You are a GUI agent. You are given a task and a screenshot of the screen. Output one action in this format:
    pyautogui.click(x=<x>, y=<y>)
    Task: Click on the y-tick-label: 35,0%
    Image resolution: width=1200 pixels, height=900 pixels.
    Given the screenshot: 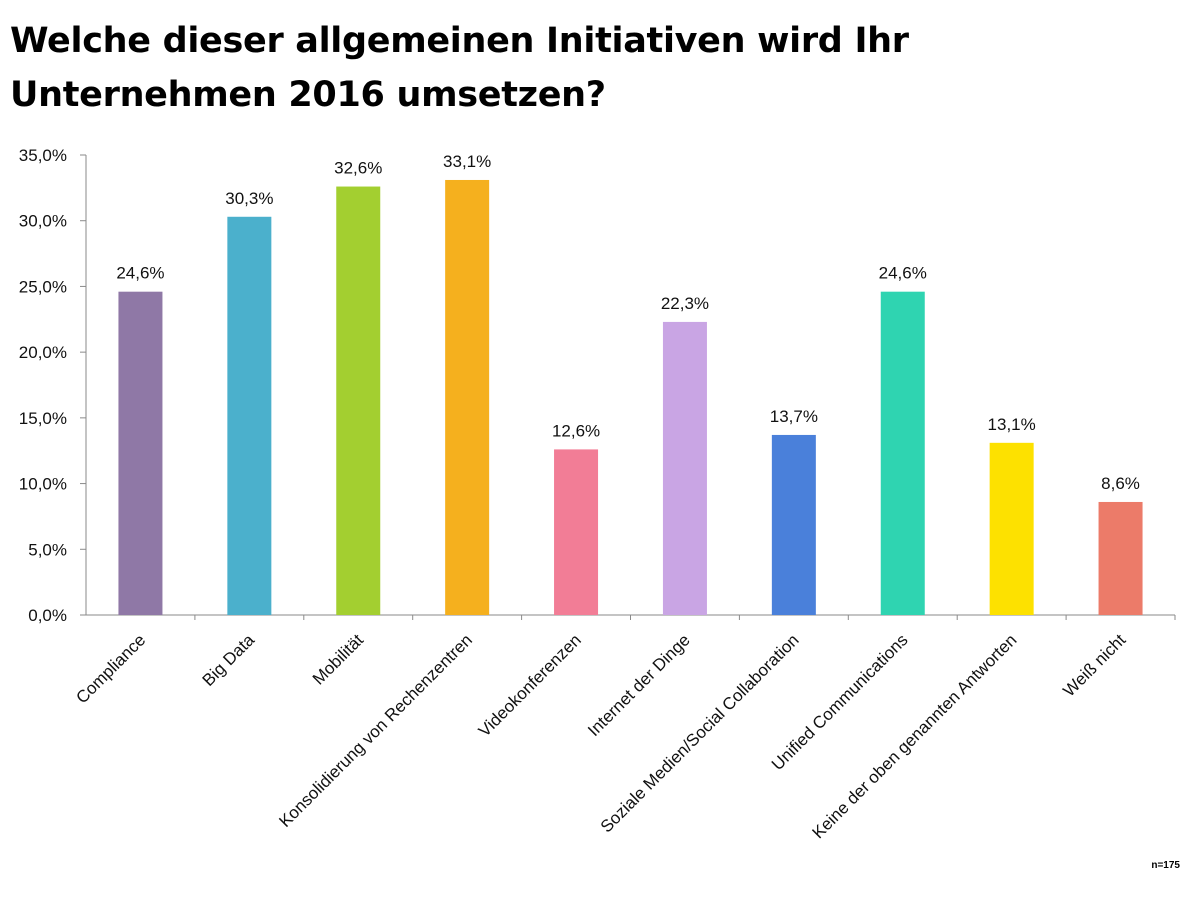 What is the action you would take?
    pyautogui.click(x=43, y=155)
    